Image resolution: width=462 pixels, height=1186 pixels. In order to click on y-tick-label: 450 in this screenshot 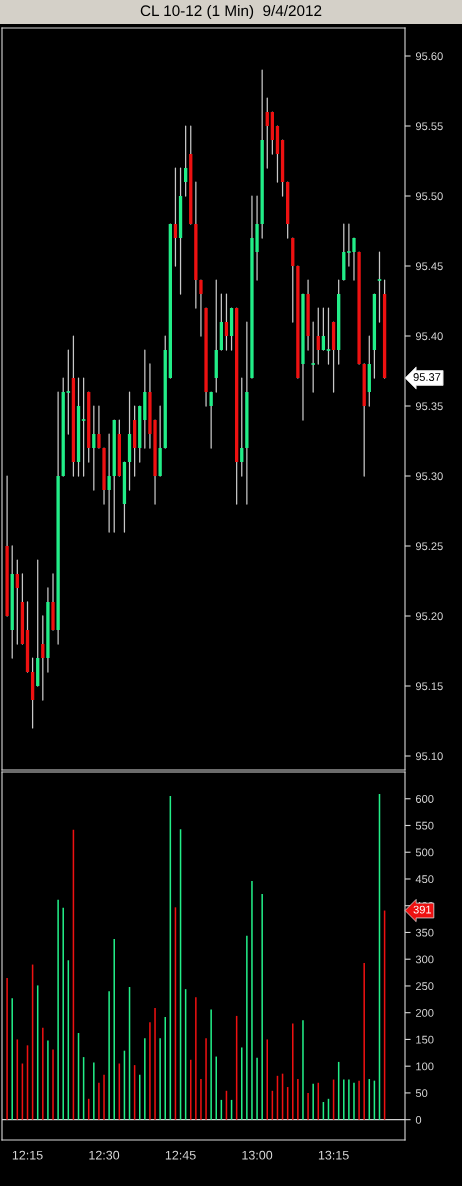, I will do `click(424, 879)`.